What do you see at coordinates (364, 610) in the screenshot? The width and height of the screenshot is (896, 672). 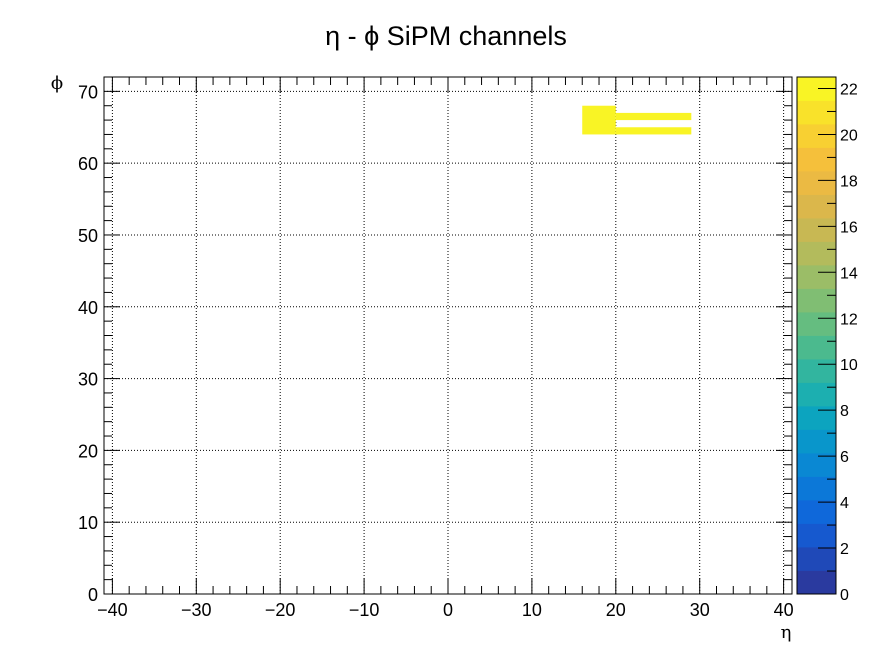 I see `x-tick-label: −10` at bounding box center [364, 610].